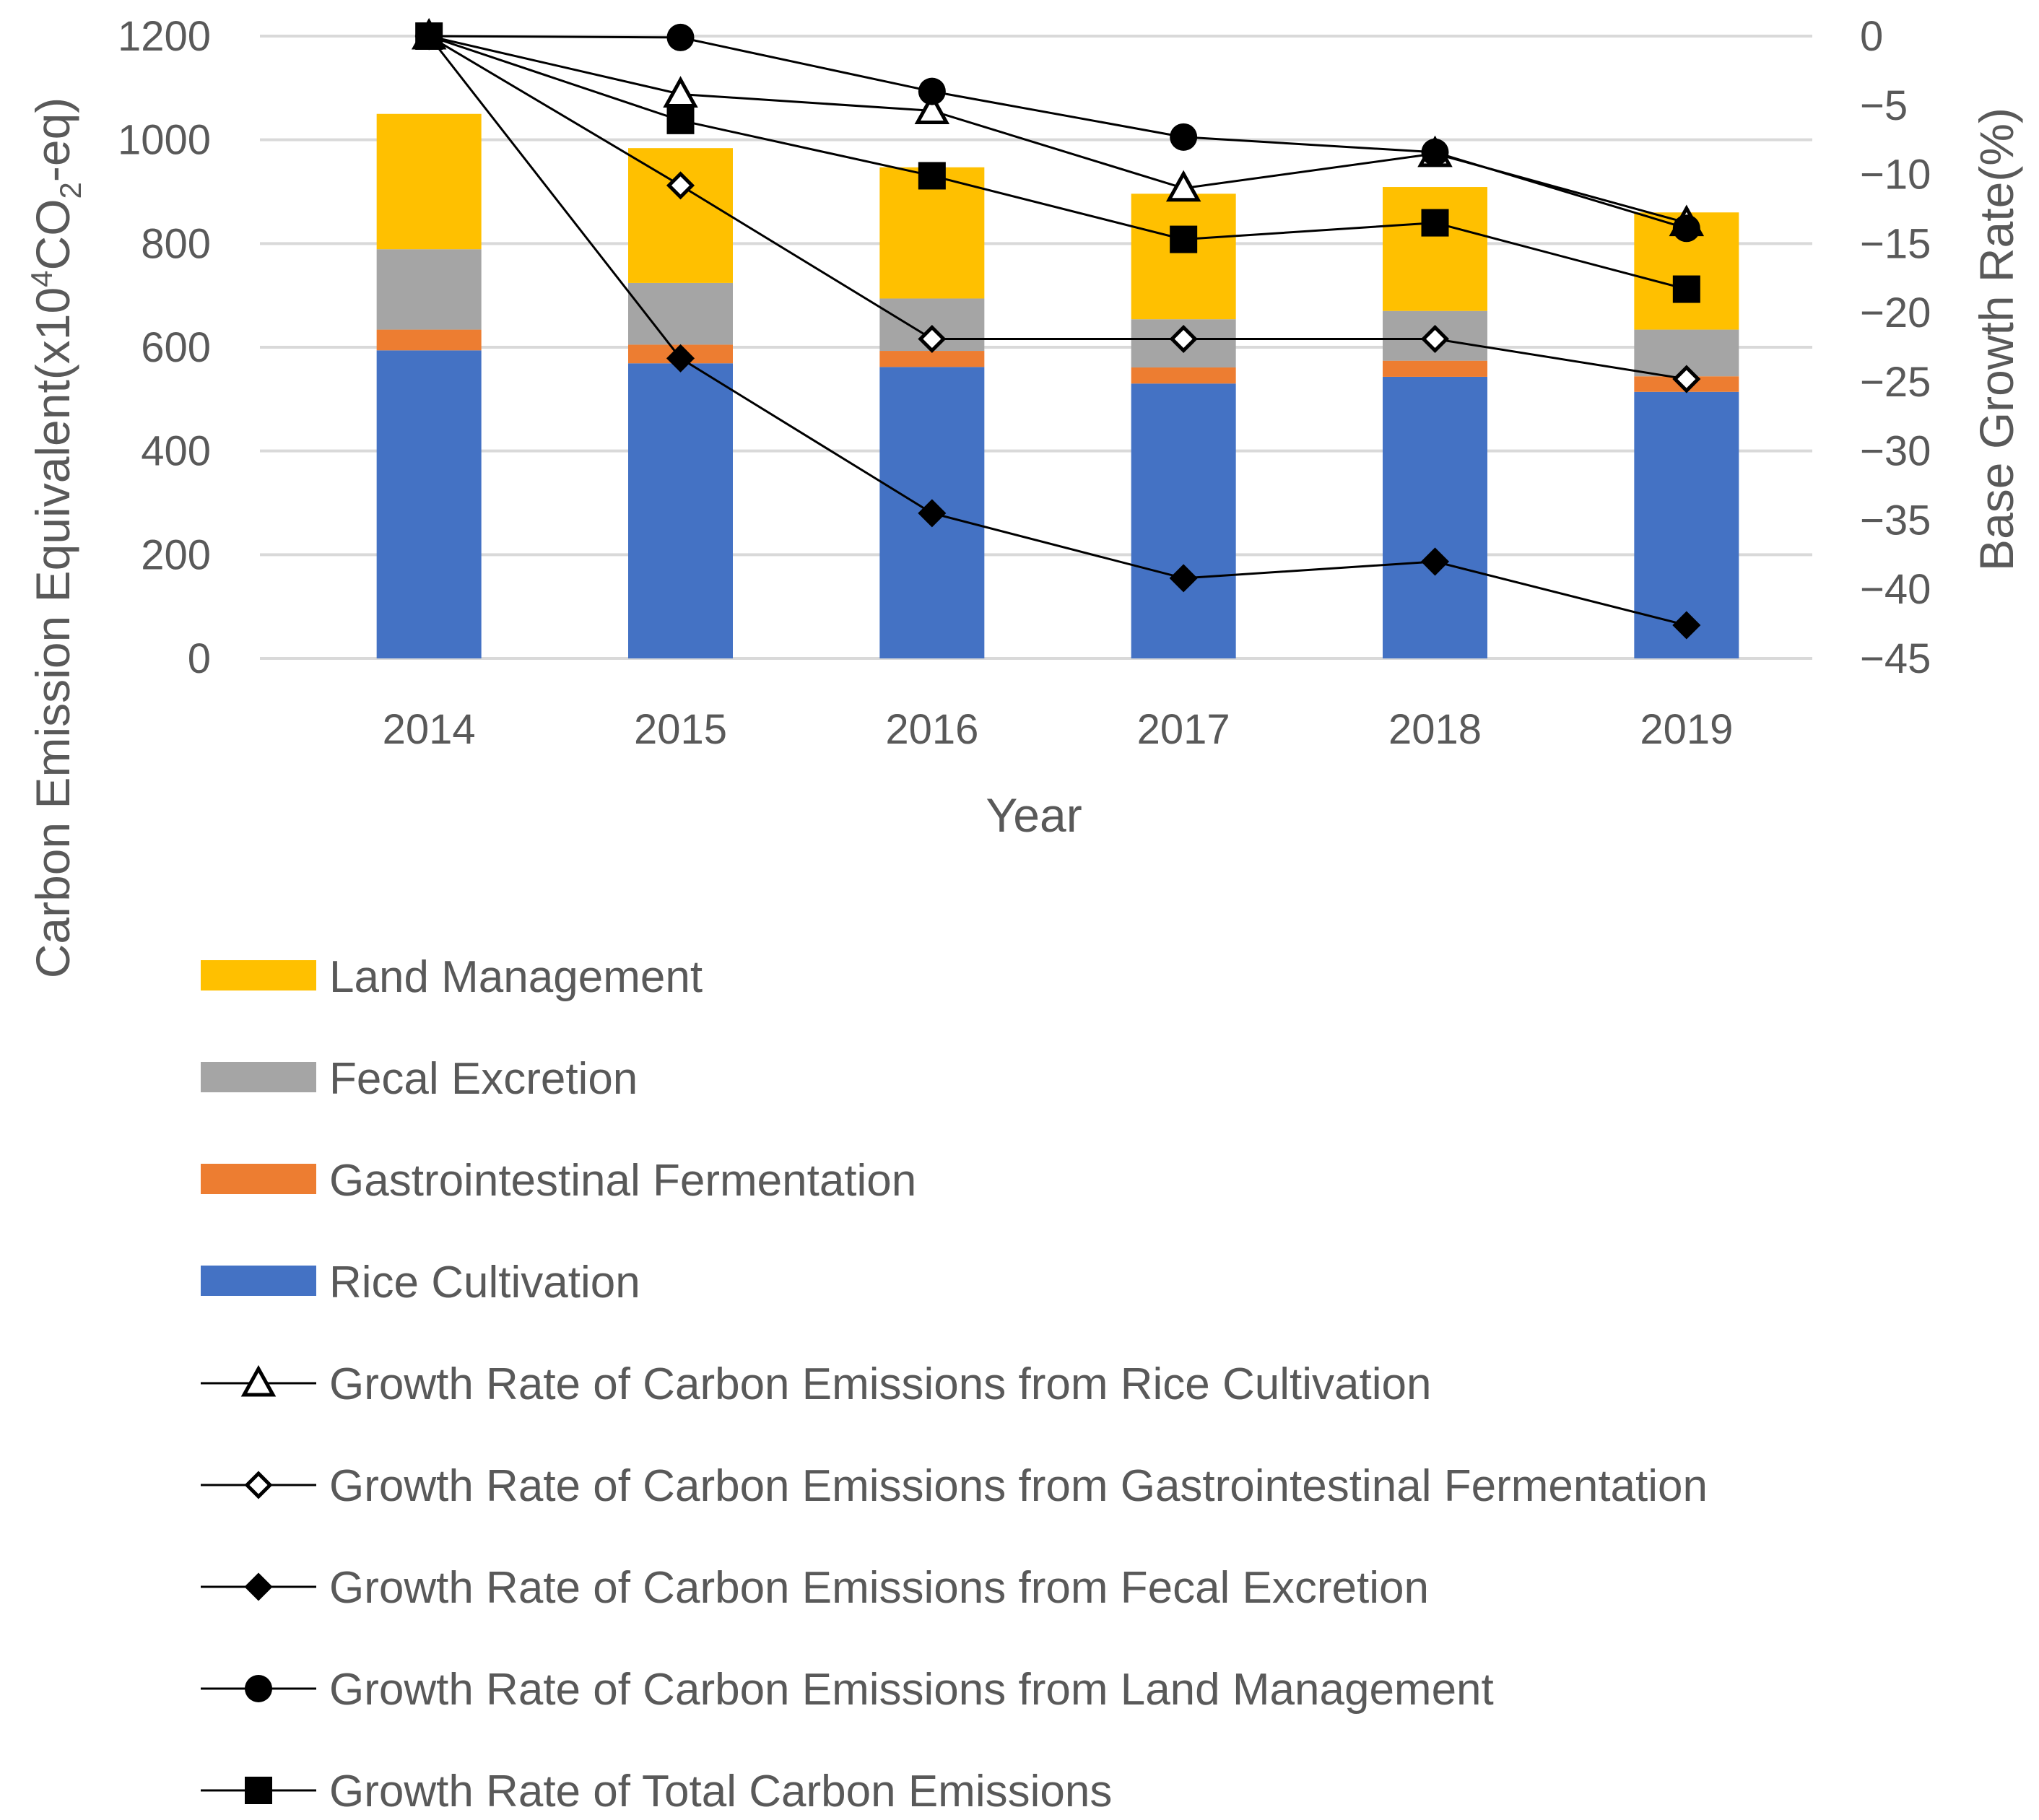 Image resolution: width=2039 pixels, height=1820 pixels. I want to click on legend-item: Rice Cultivation, so click(420, 1282).